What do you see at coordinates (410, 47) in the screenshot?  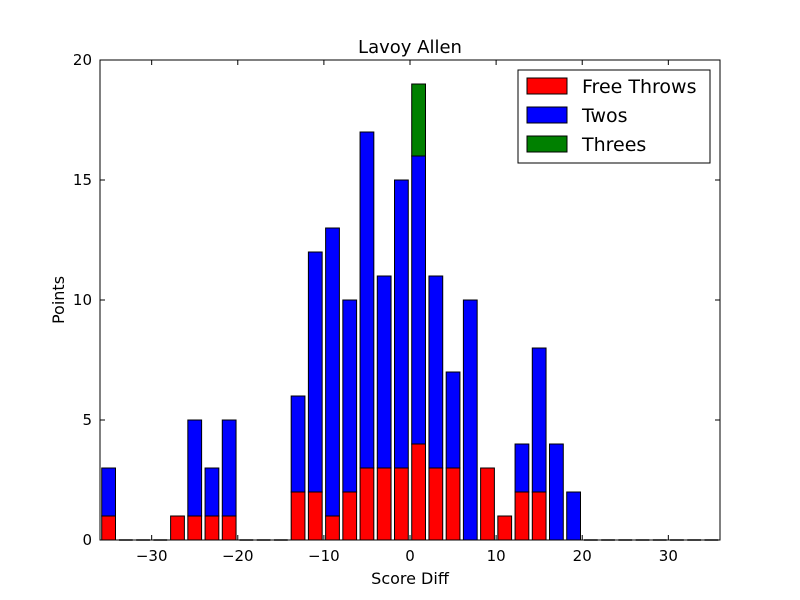 I see `chart-title: Lavoy Allen` at bounding box center [410, 47].